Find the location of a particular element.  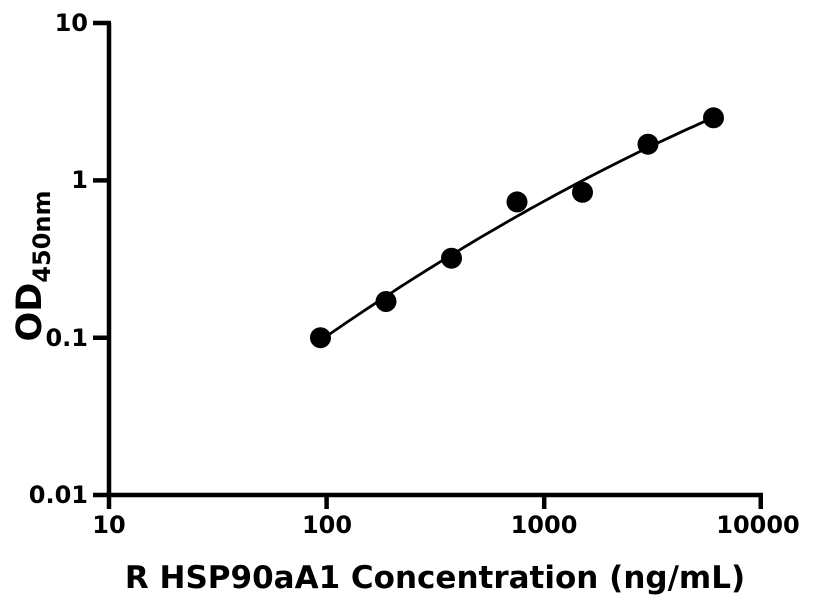

y-tick-label-1: 1 is located at coordinates (79, 180).